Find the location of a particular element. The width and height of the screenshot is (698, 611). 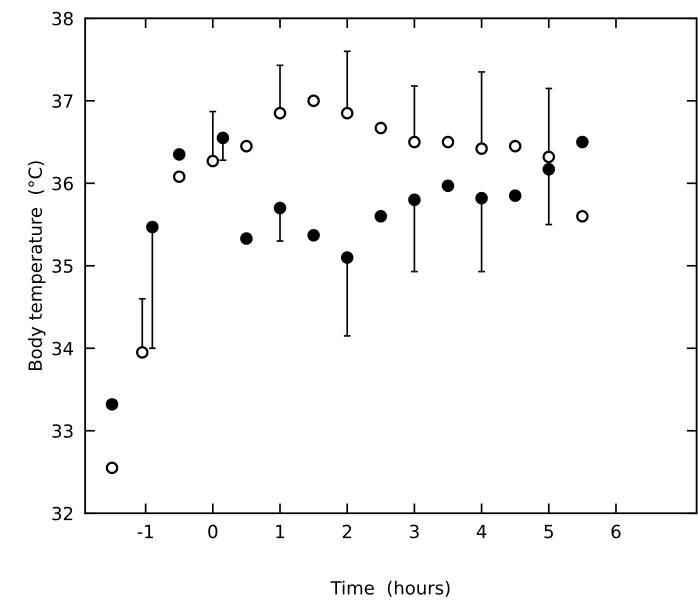

x-tick-label: 6 is located at coordinates (616, 531).